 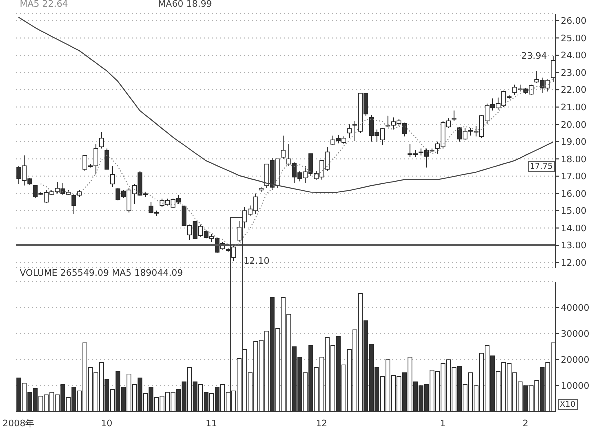 What do you see at coordinates (575, 335) in the screenshot?
I see `y-tick-label: 30000` at bounding box center [575, 335].